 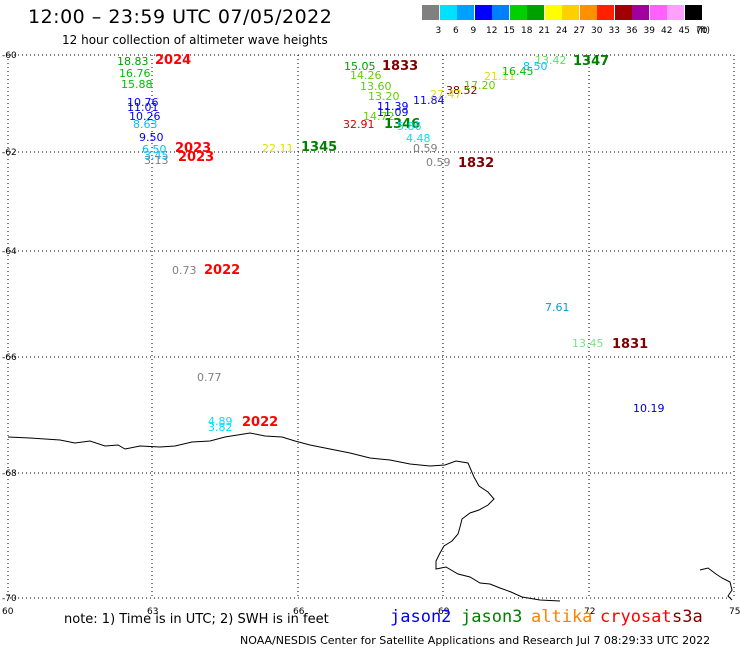 What do you see at coordinates (220, 421) in the screenshot?
I see `wave-height-label: 4.89` at bounding box center [220, 421].